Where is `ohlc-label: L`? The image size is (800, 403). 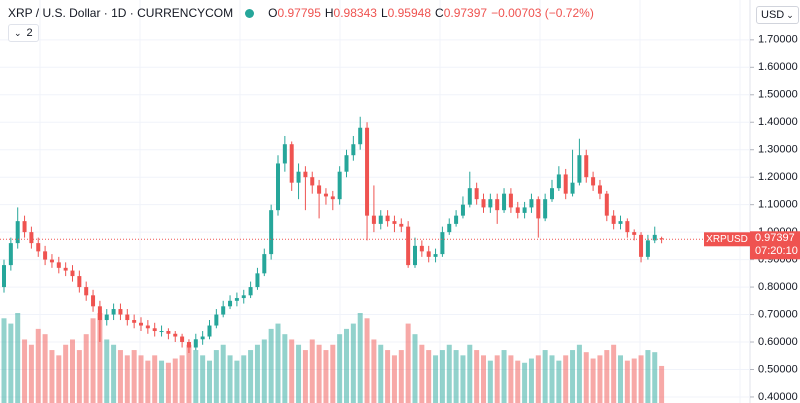
ohlc-label: L is located at coordinates (384, 13).